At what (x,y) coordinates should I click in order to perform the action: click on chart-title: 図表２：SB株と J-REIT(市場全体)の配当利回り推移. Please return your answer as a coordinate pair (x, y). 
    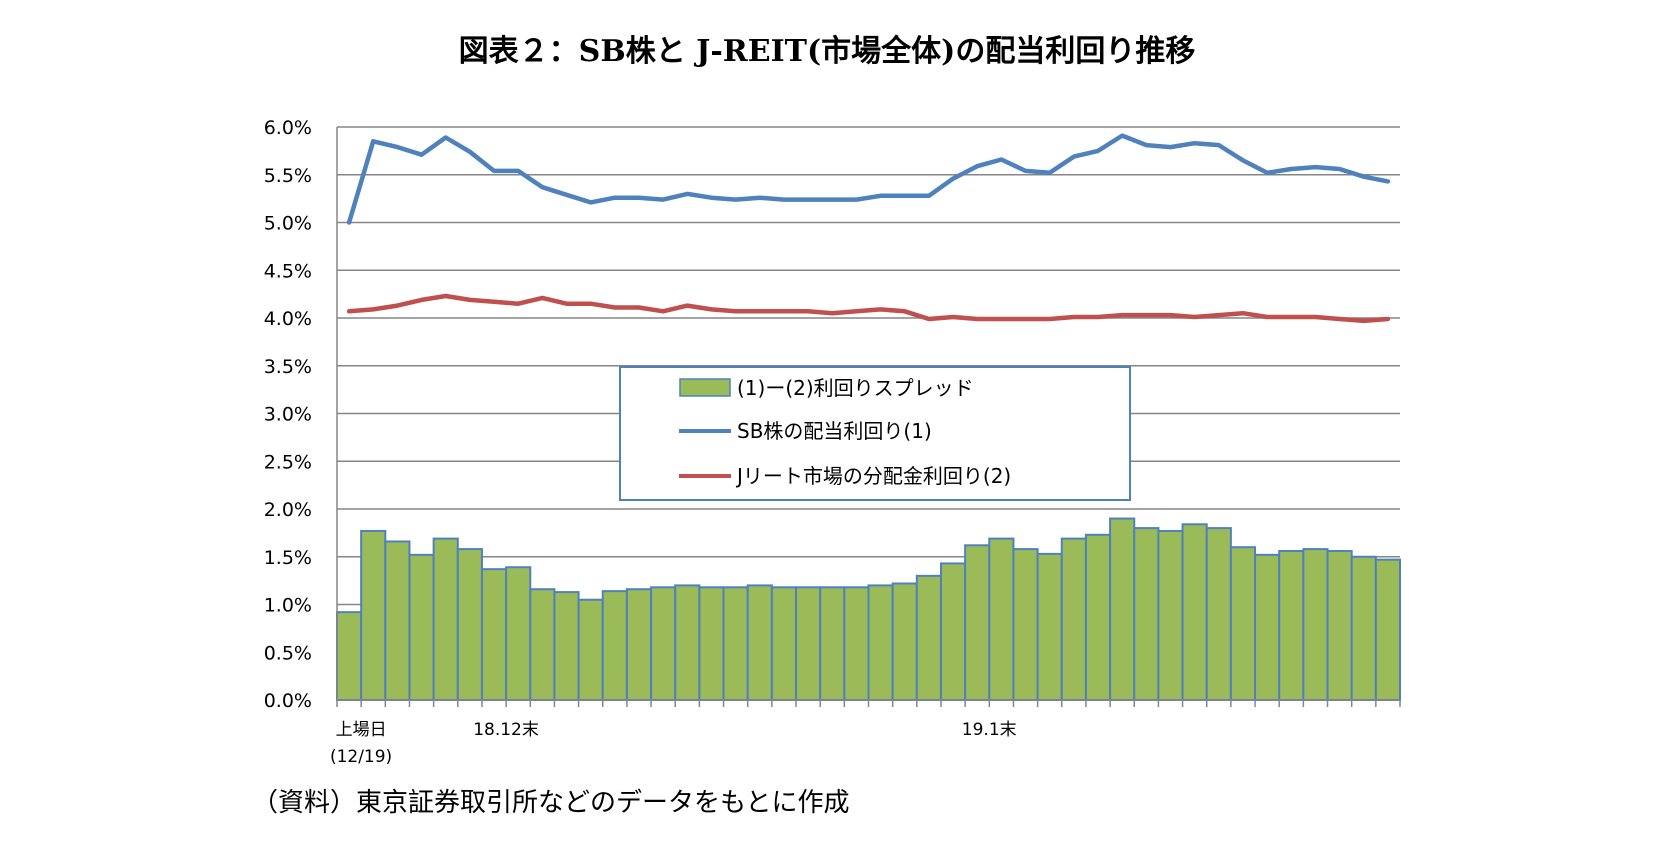
    Looking at the image, I should click on (827, 51).